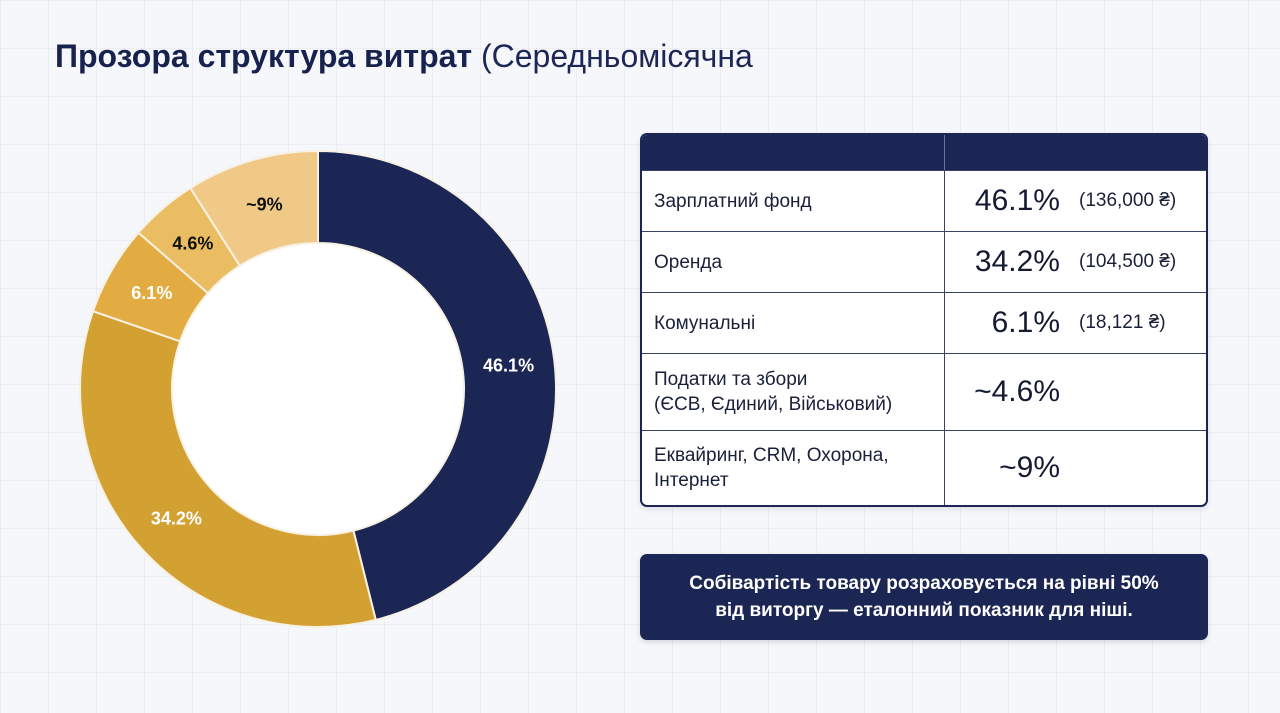  I want to click on header-cell-share, so click(1075, 152).